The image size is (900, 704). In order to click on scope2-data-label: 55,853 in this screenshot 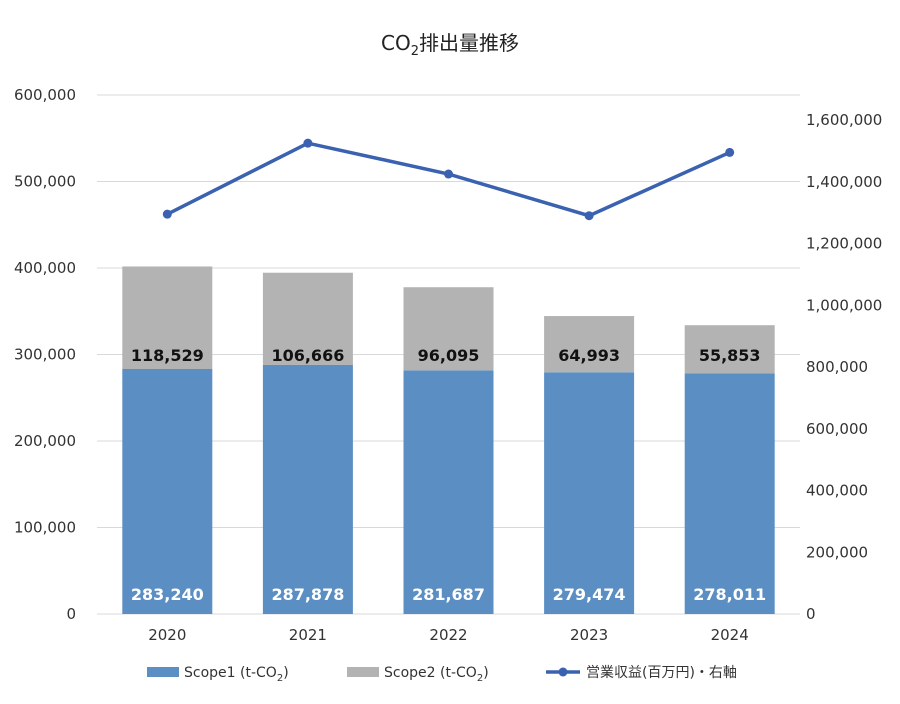, I will do `click(730, 355)`.